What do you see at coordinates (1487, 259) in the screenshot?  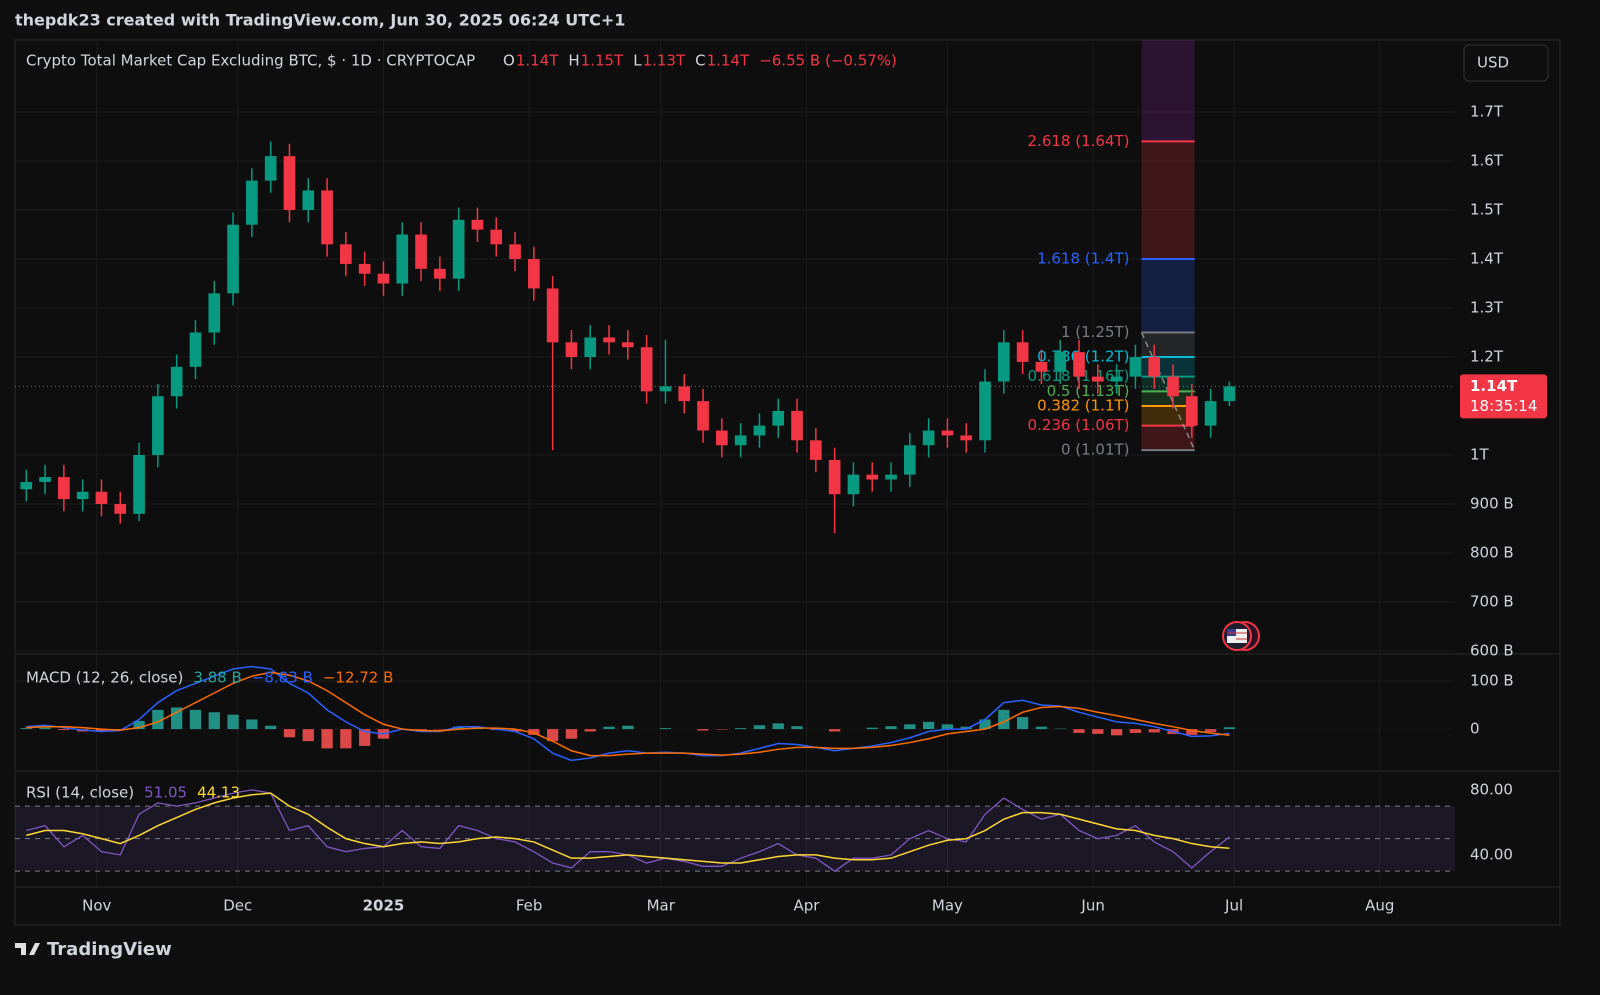 I see `y-tick-label: 1.4T` at bounding box center [1487, 259].